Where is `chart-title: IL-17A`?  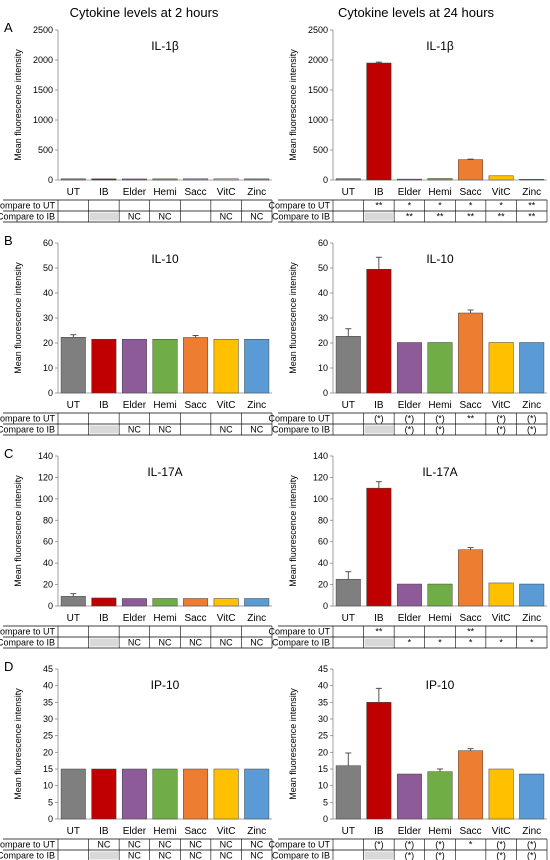 chart-title: IL-17A is located at coordinates (164, 472).